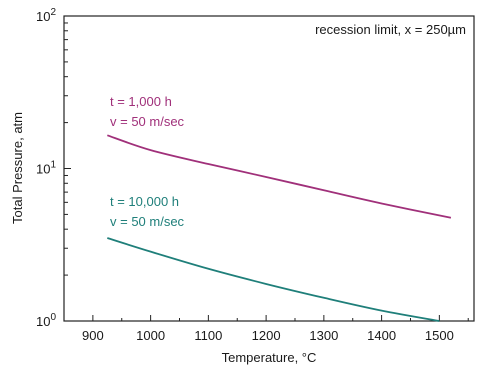 This screenshot has width=487, height=370. Describe the element at coordinates (46, 15) in the screenshot. I see `y-tick-label: 10²` at that location.